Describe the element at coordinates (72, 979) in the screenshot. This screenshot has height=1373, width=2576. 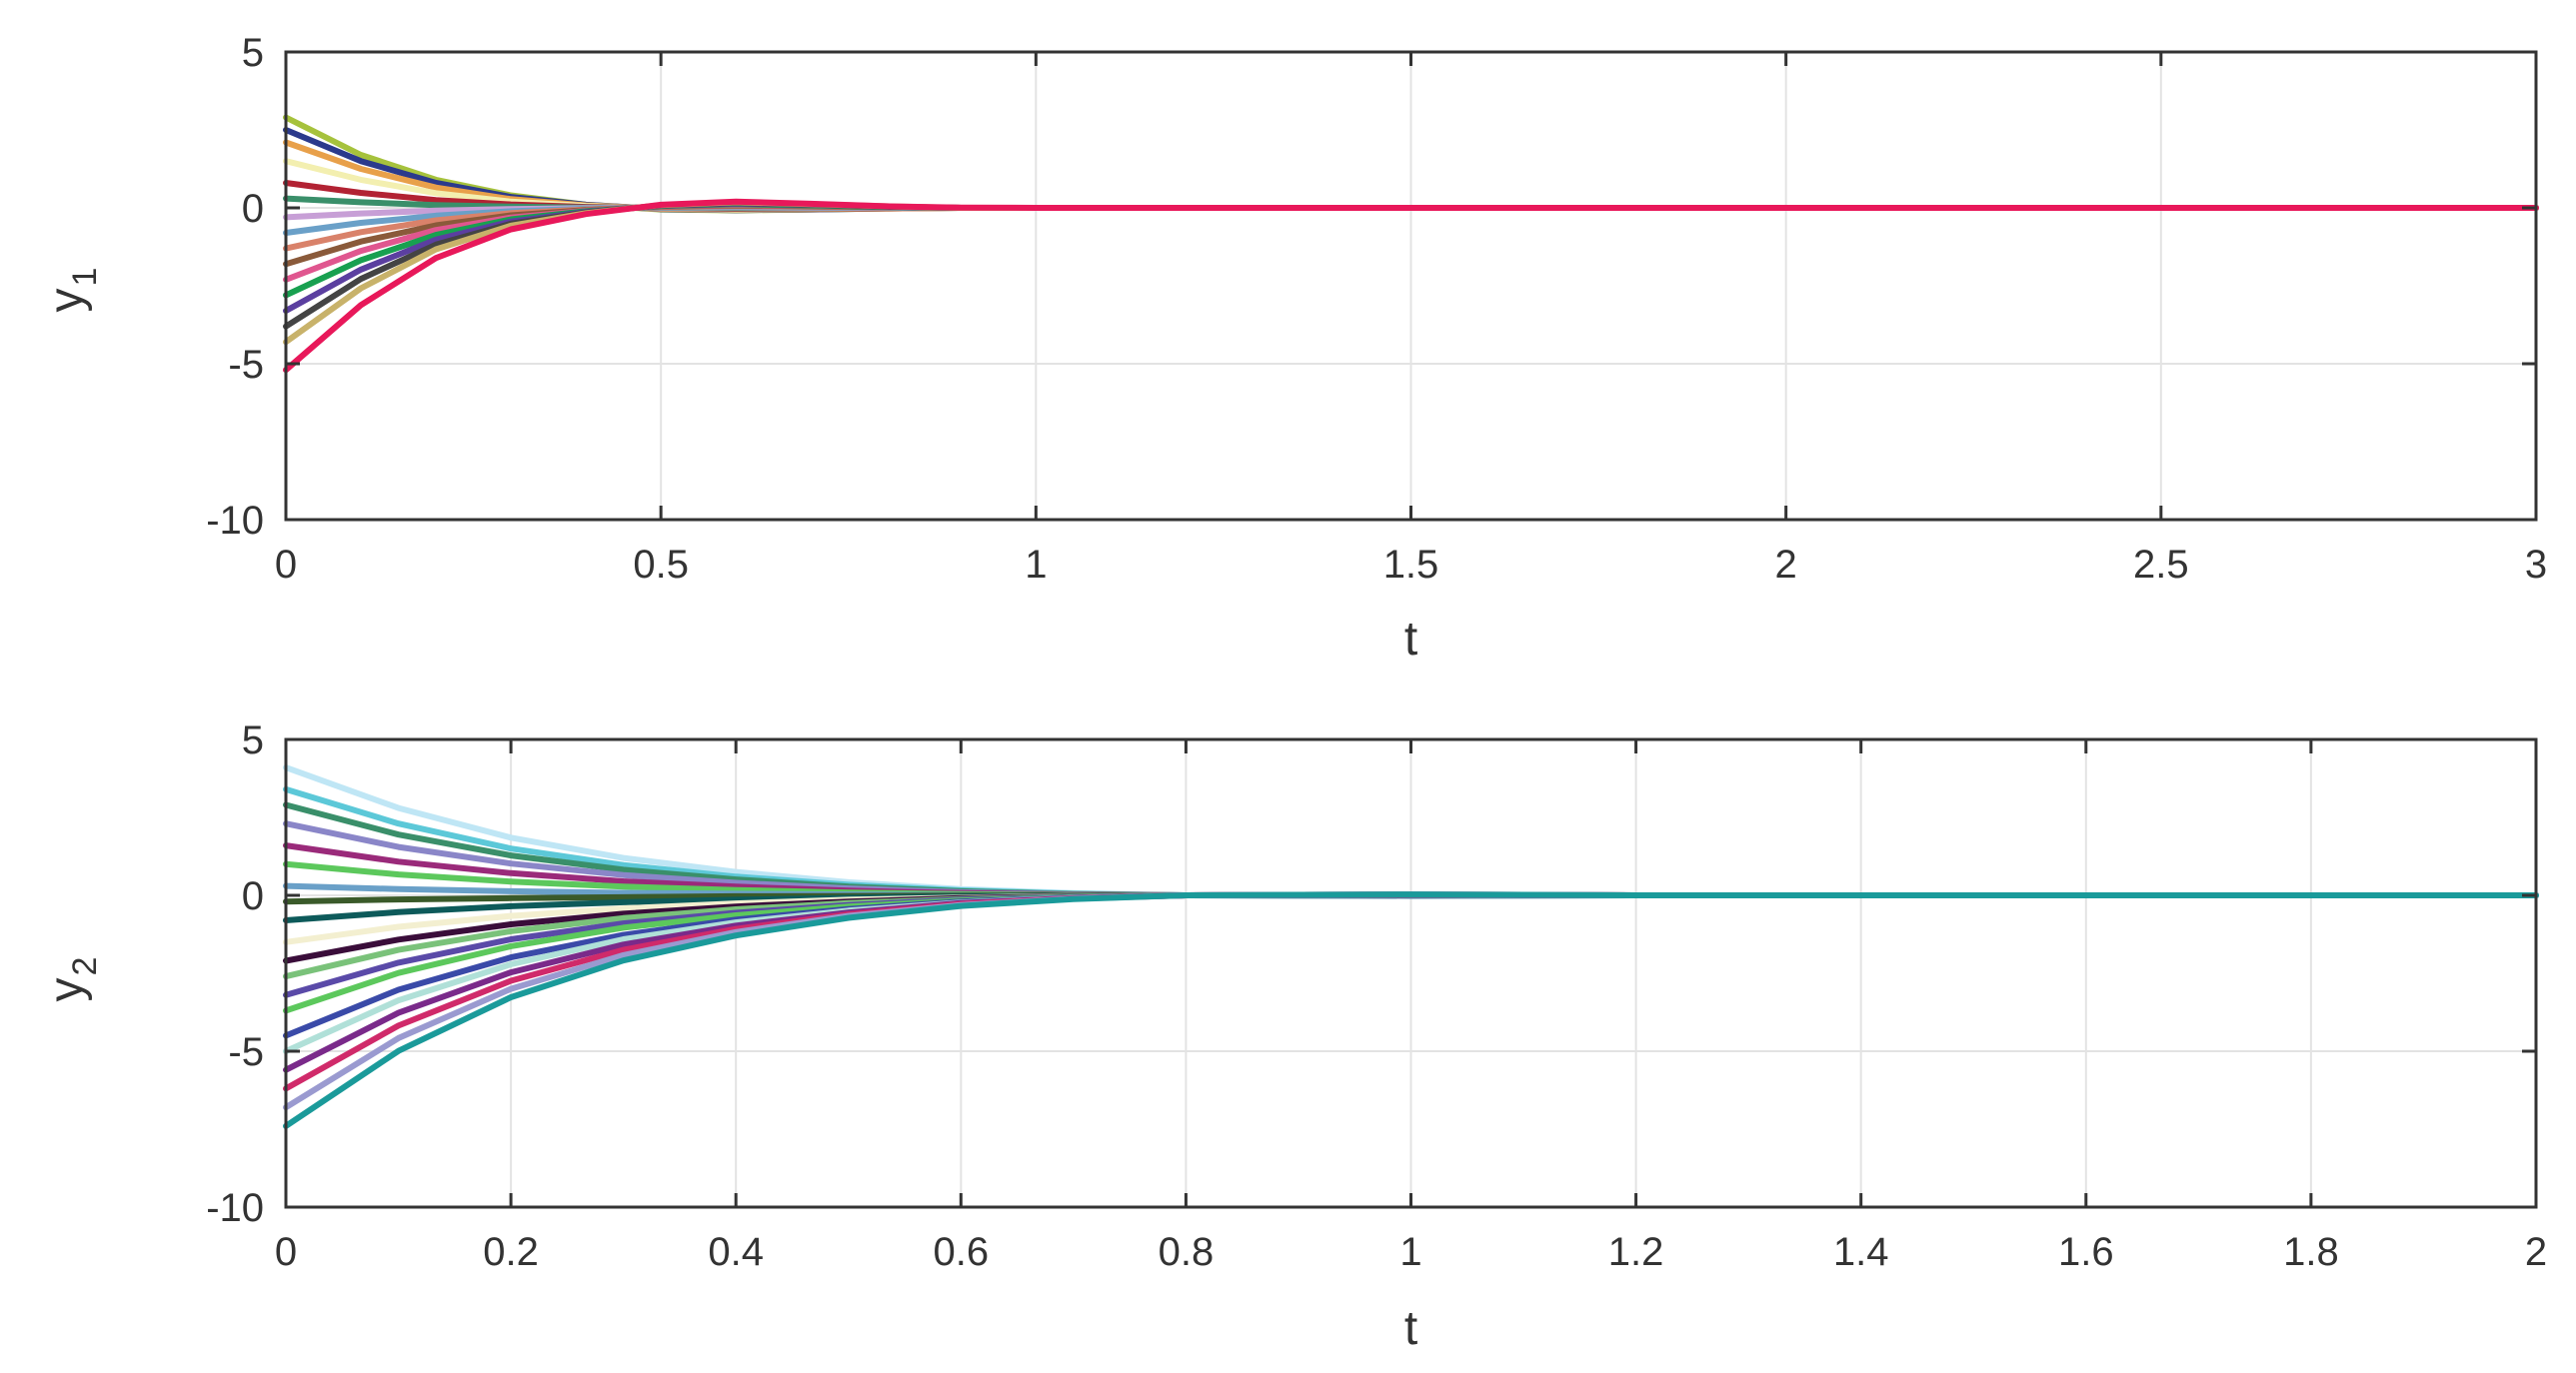
I see `y-axis-label: y2` at that location.